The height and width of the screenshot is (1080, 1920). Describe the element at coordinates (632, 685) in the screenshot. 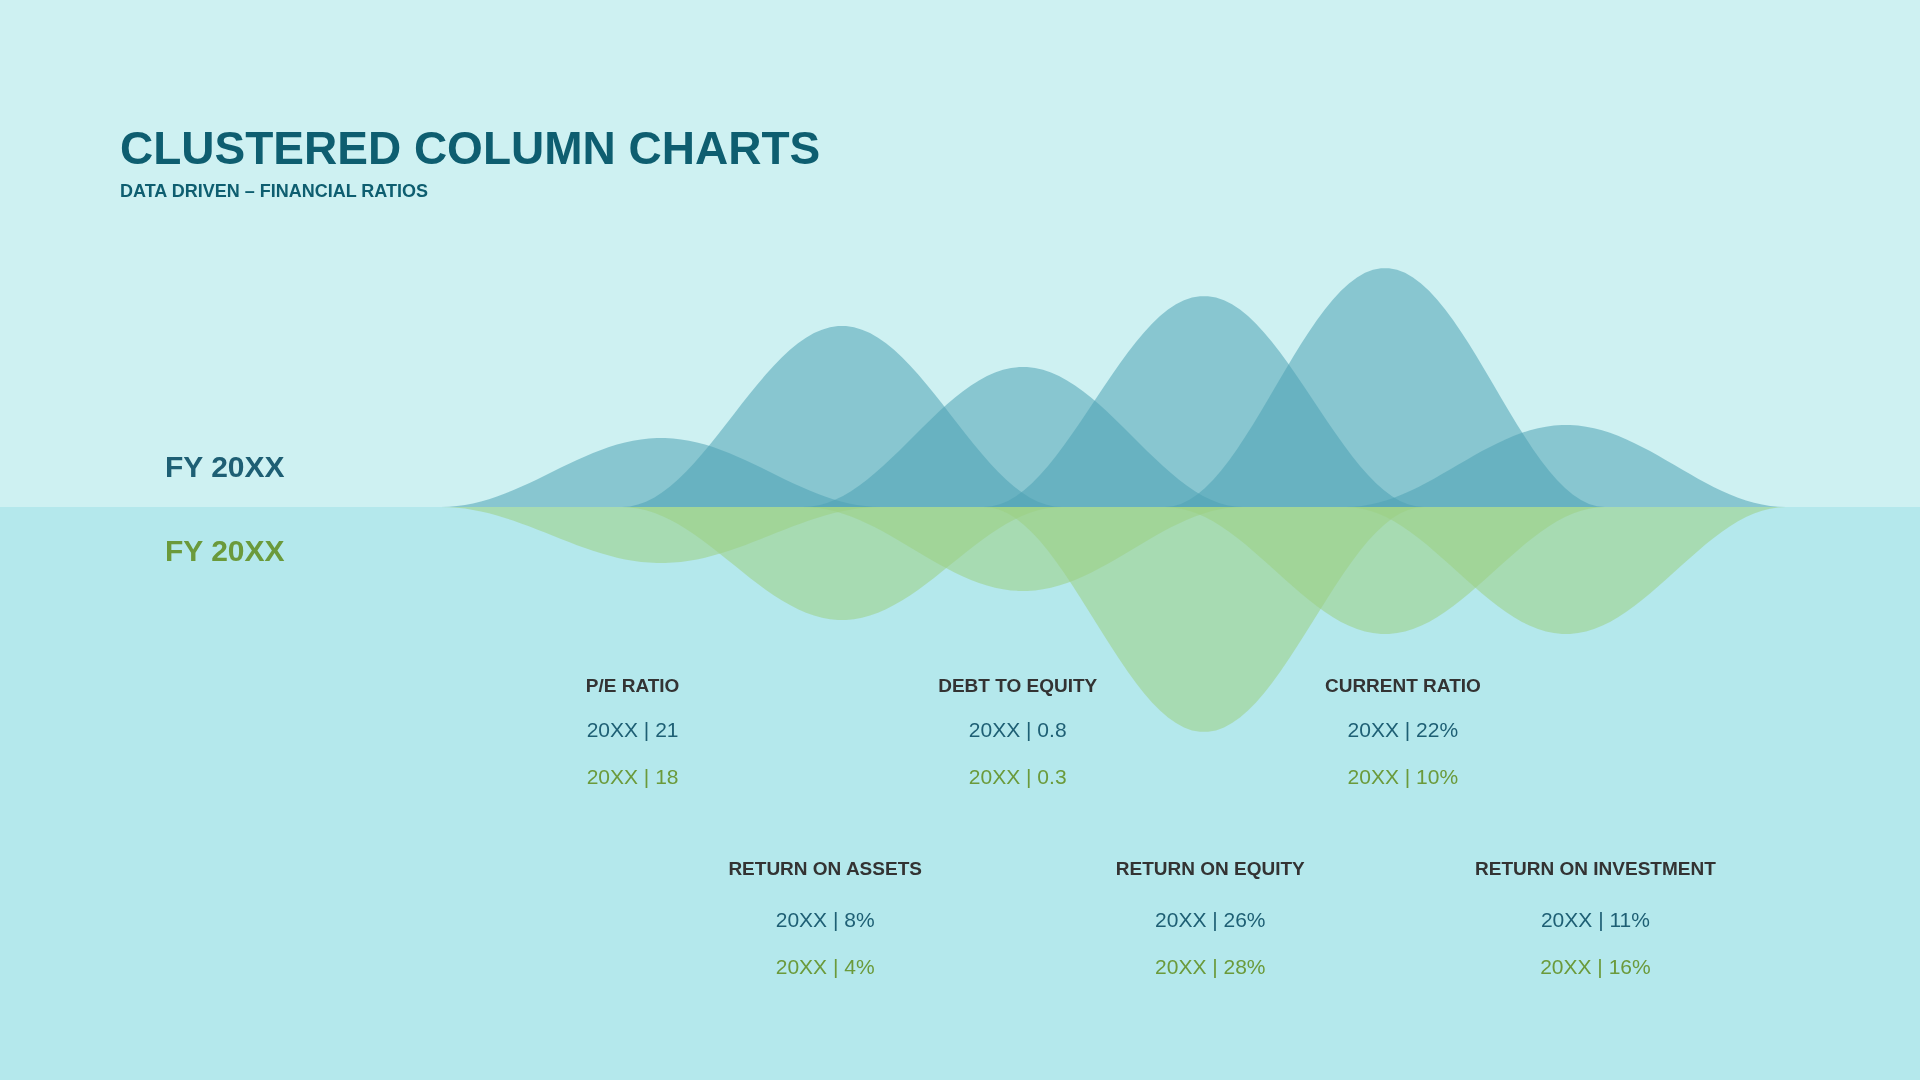

I see `category-label: P/E RATIO` at that location.